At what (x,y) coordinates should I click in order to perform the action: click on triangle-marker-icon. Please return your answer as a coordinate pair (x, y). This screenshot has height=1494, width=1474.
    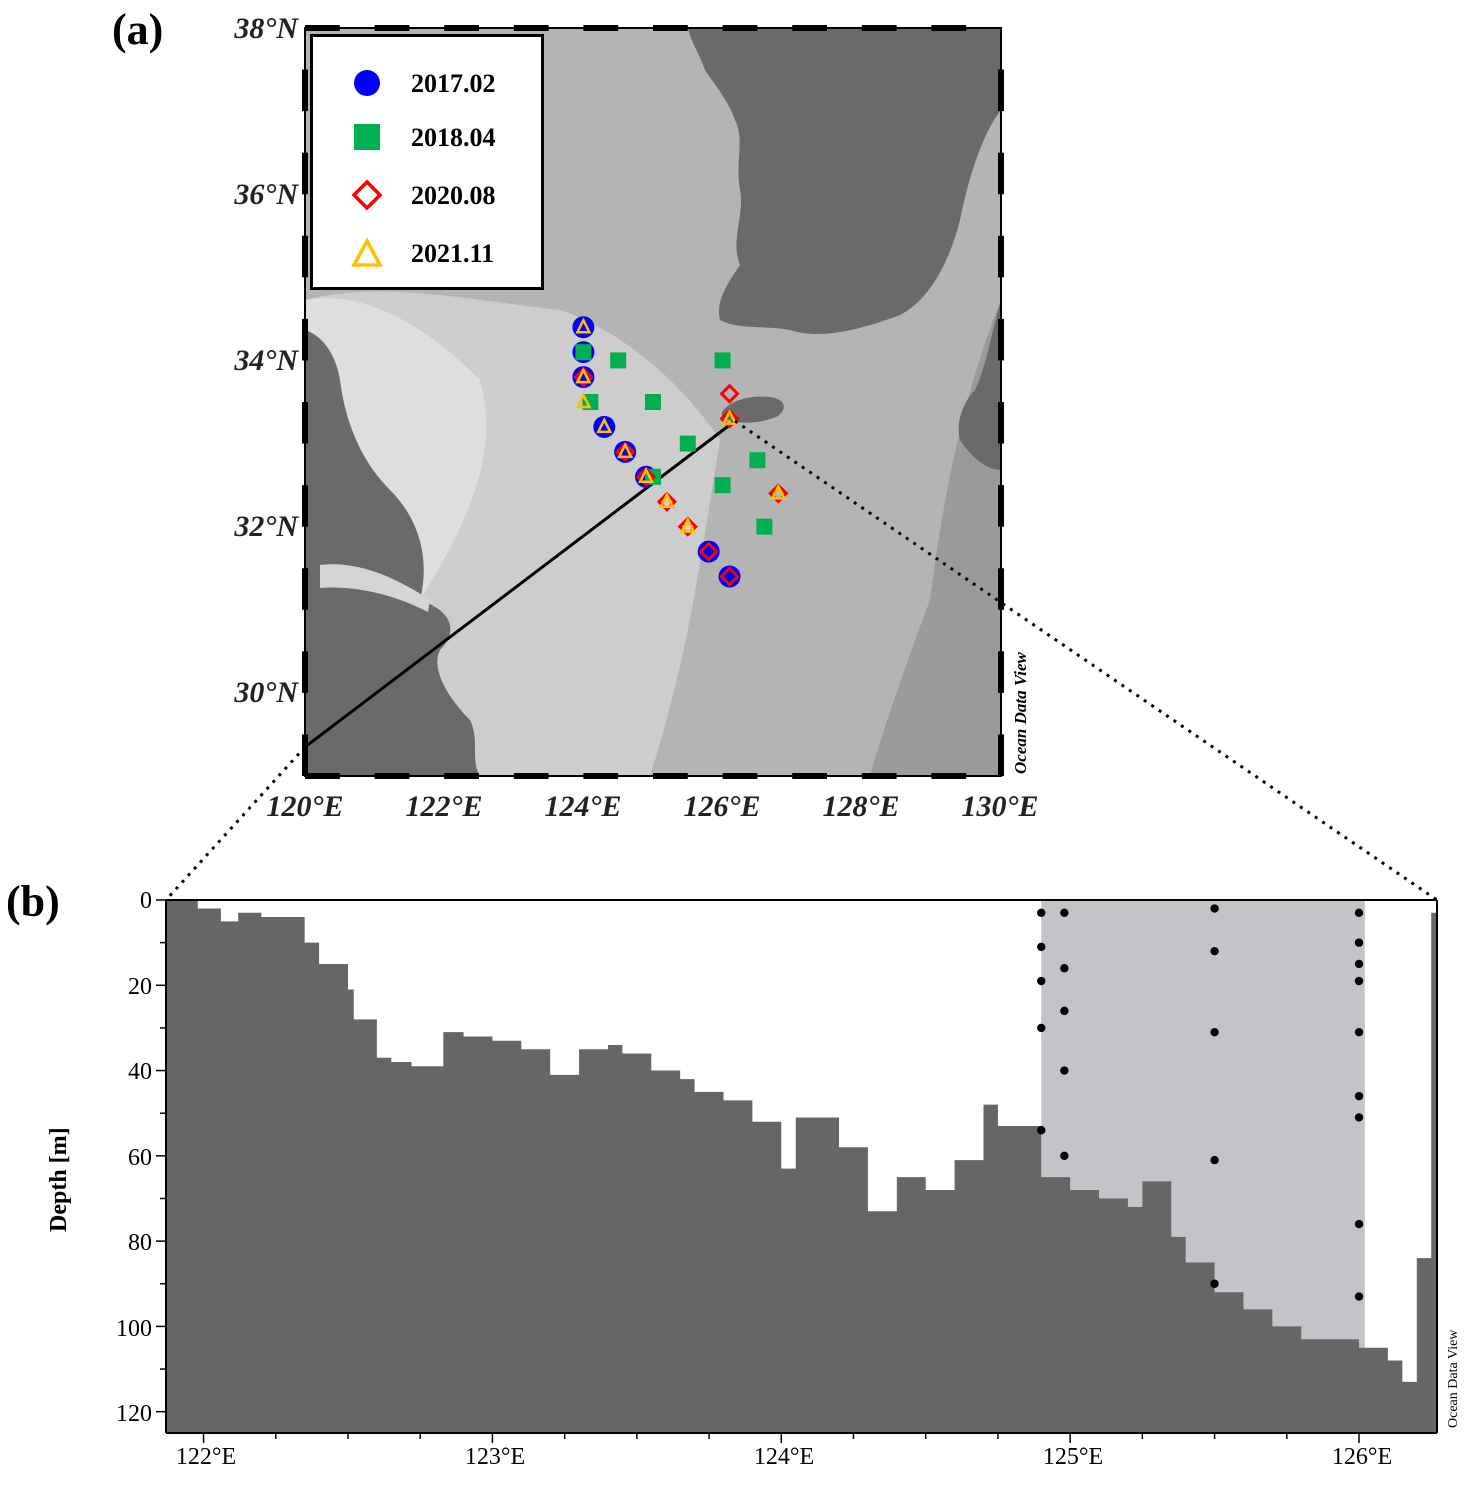
    Looking at the image, I should click on (367, 252).